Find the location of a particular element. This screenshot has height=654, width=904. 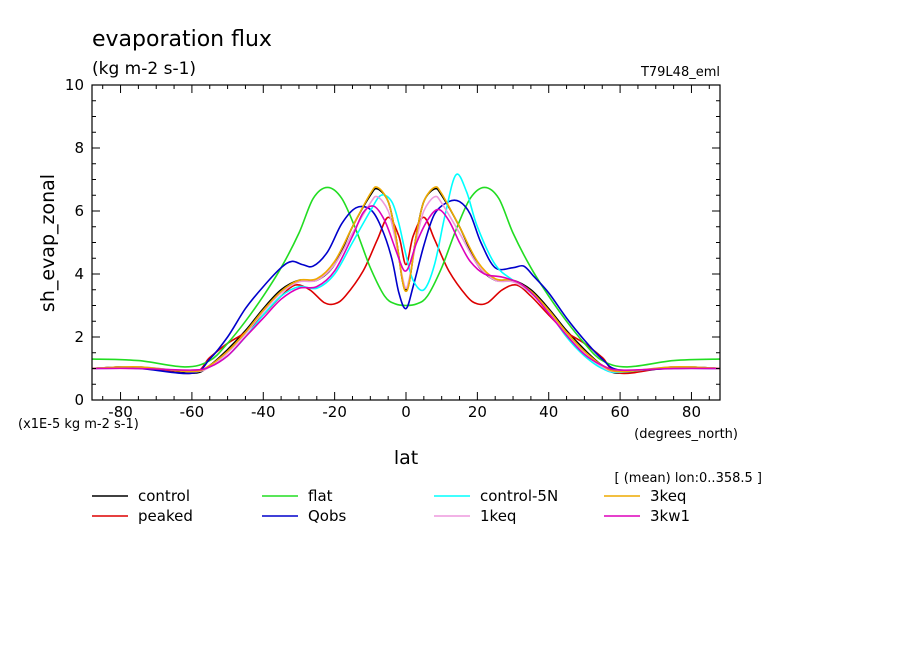

x-tick-label: 20 is located at coordinates (477, 412).